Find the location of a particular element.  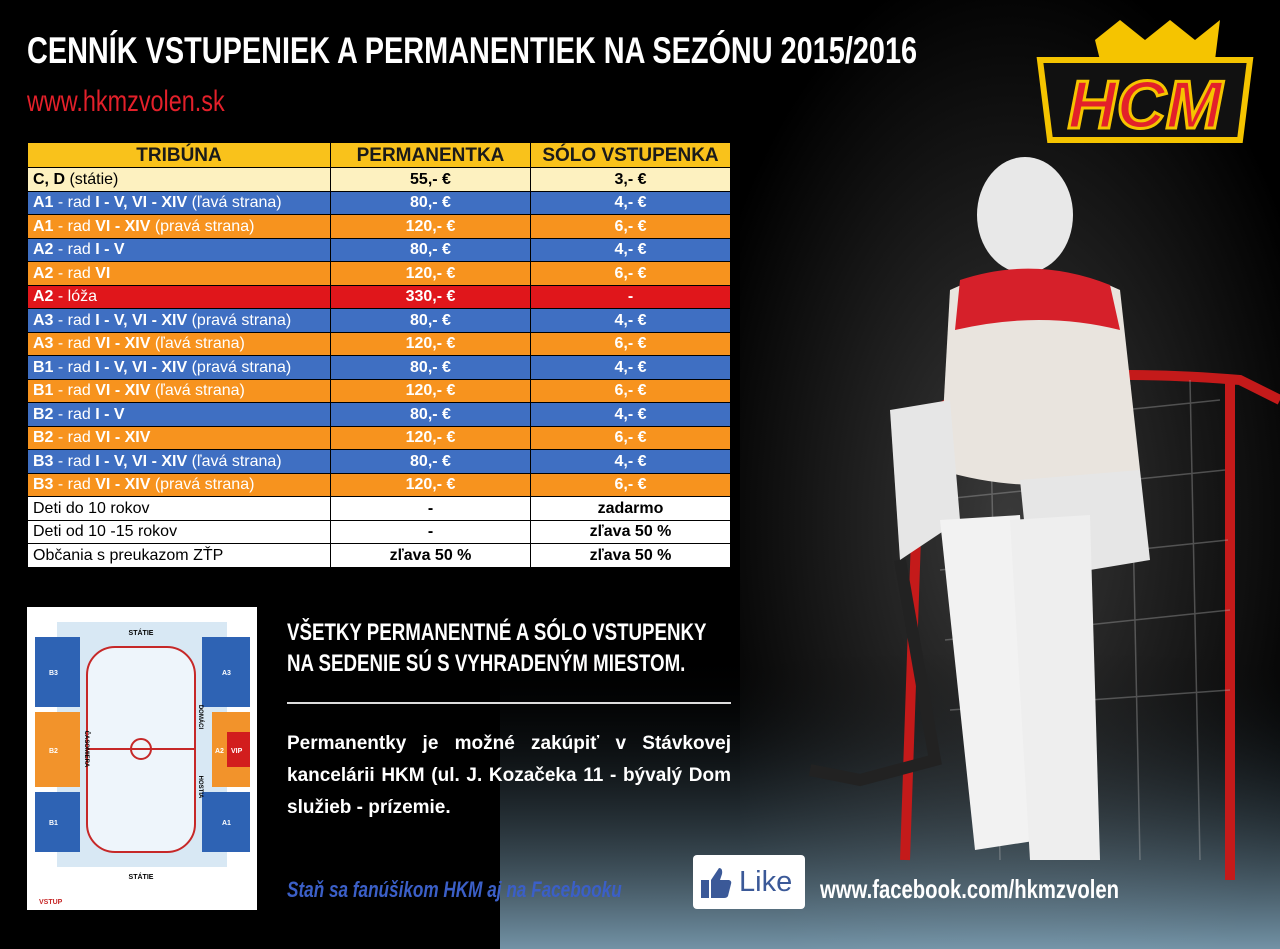

map-label: A3 is located at coordinates (226, 673).